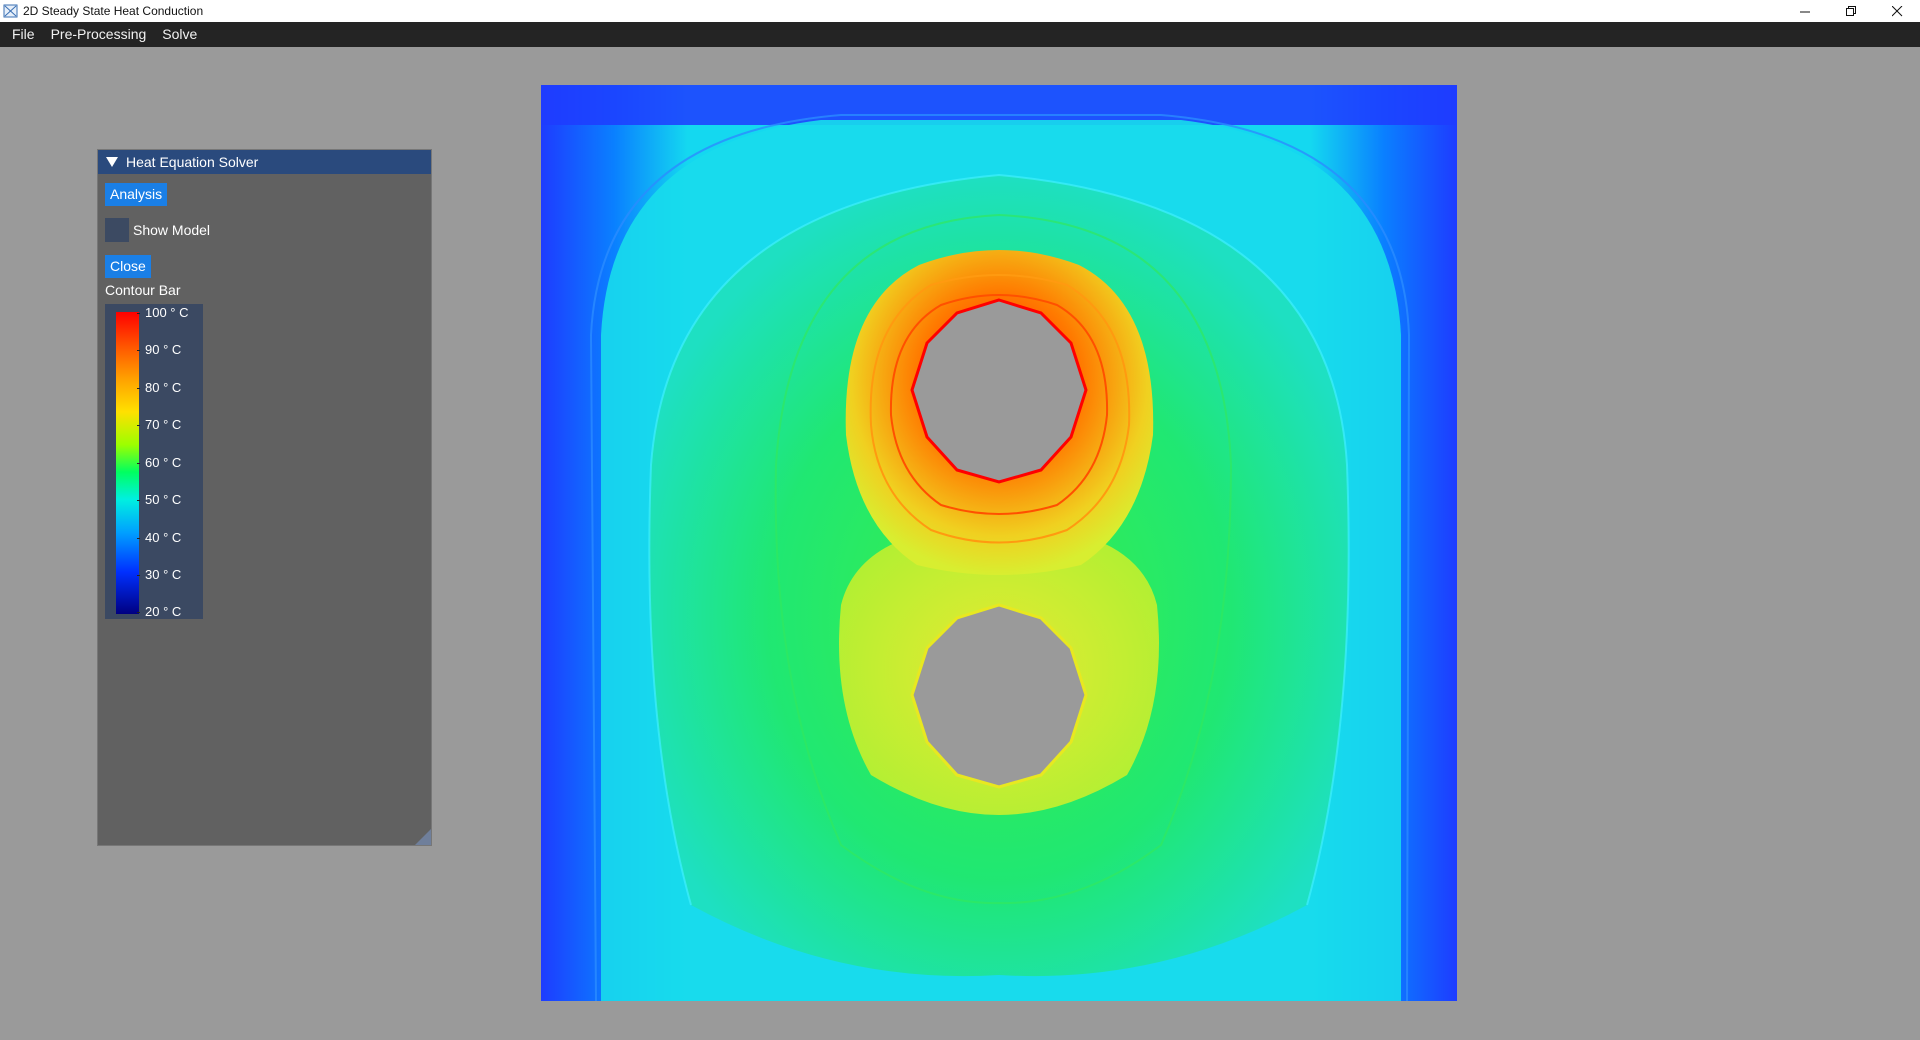 This screenshot has width=1920, height=1040. Describe the element at coordinates (163, 574) in the screenshot. I see `contour-label-30: 30 ° C` at that location.